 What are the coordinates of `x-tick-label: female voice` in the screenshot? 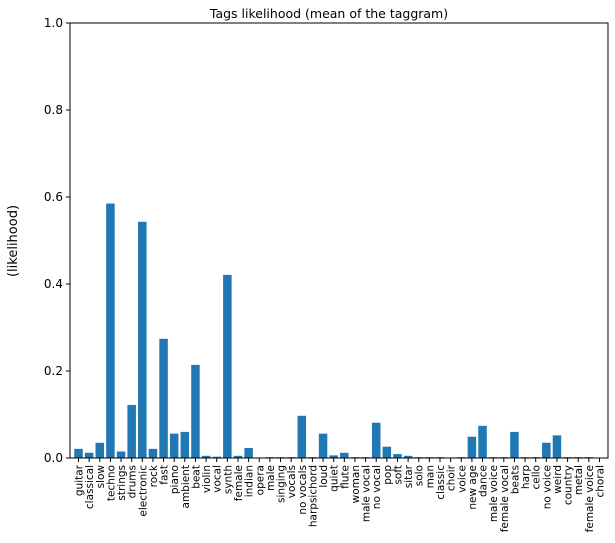 It's located at (590, 498).